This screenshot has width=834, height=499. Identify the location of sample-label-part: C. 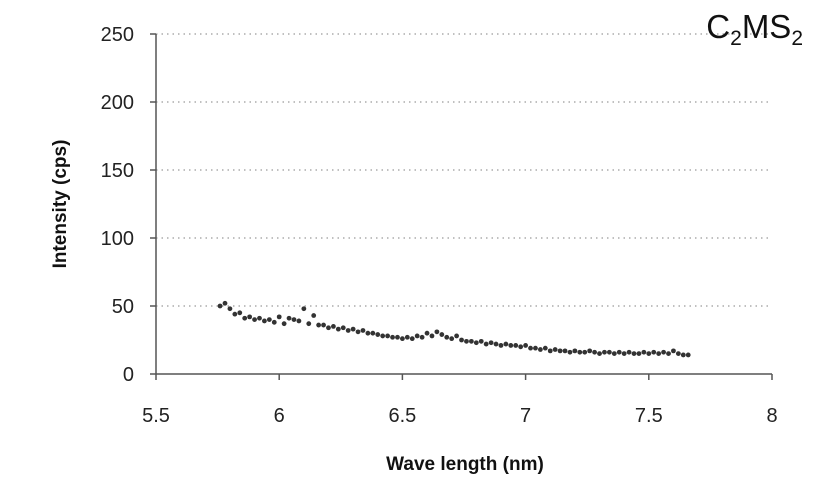
(718, 26).